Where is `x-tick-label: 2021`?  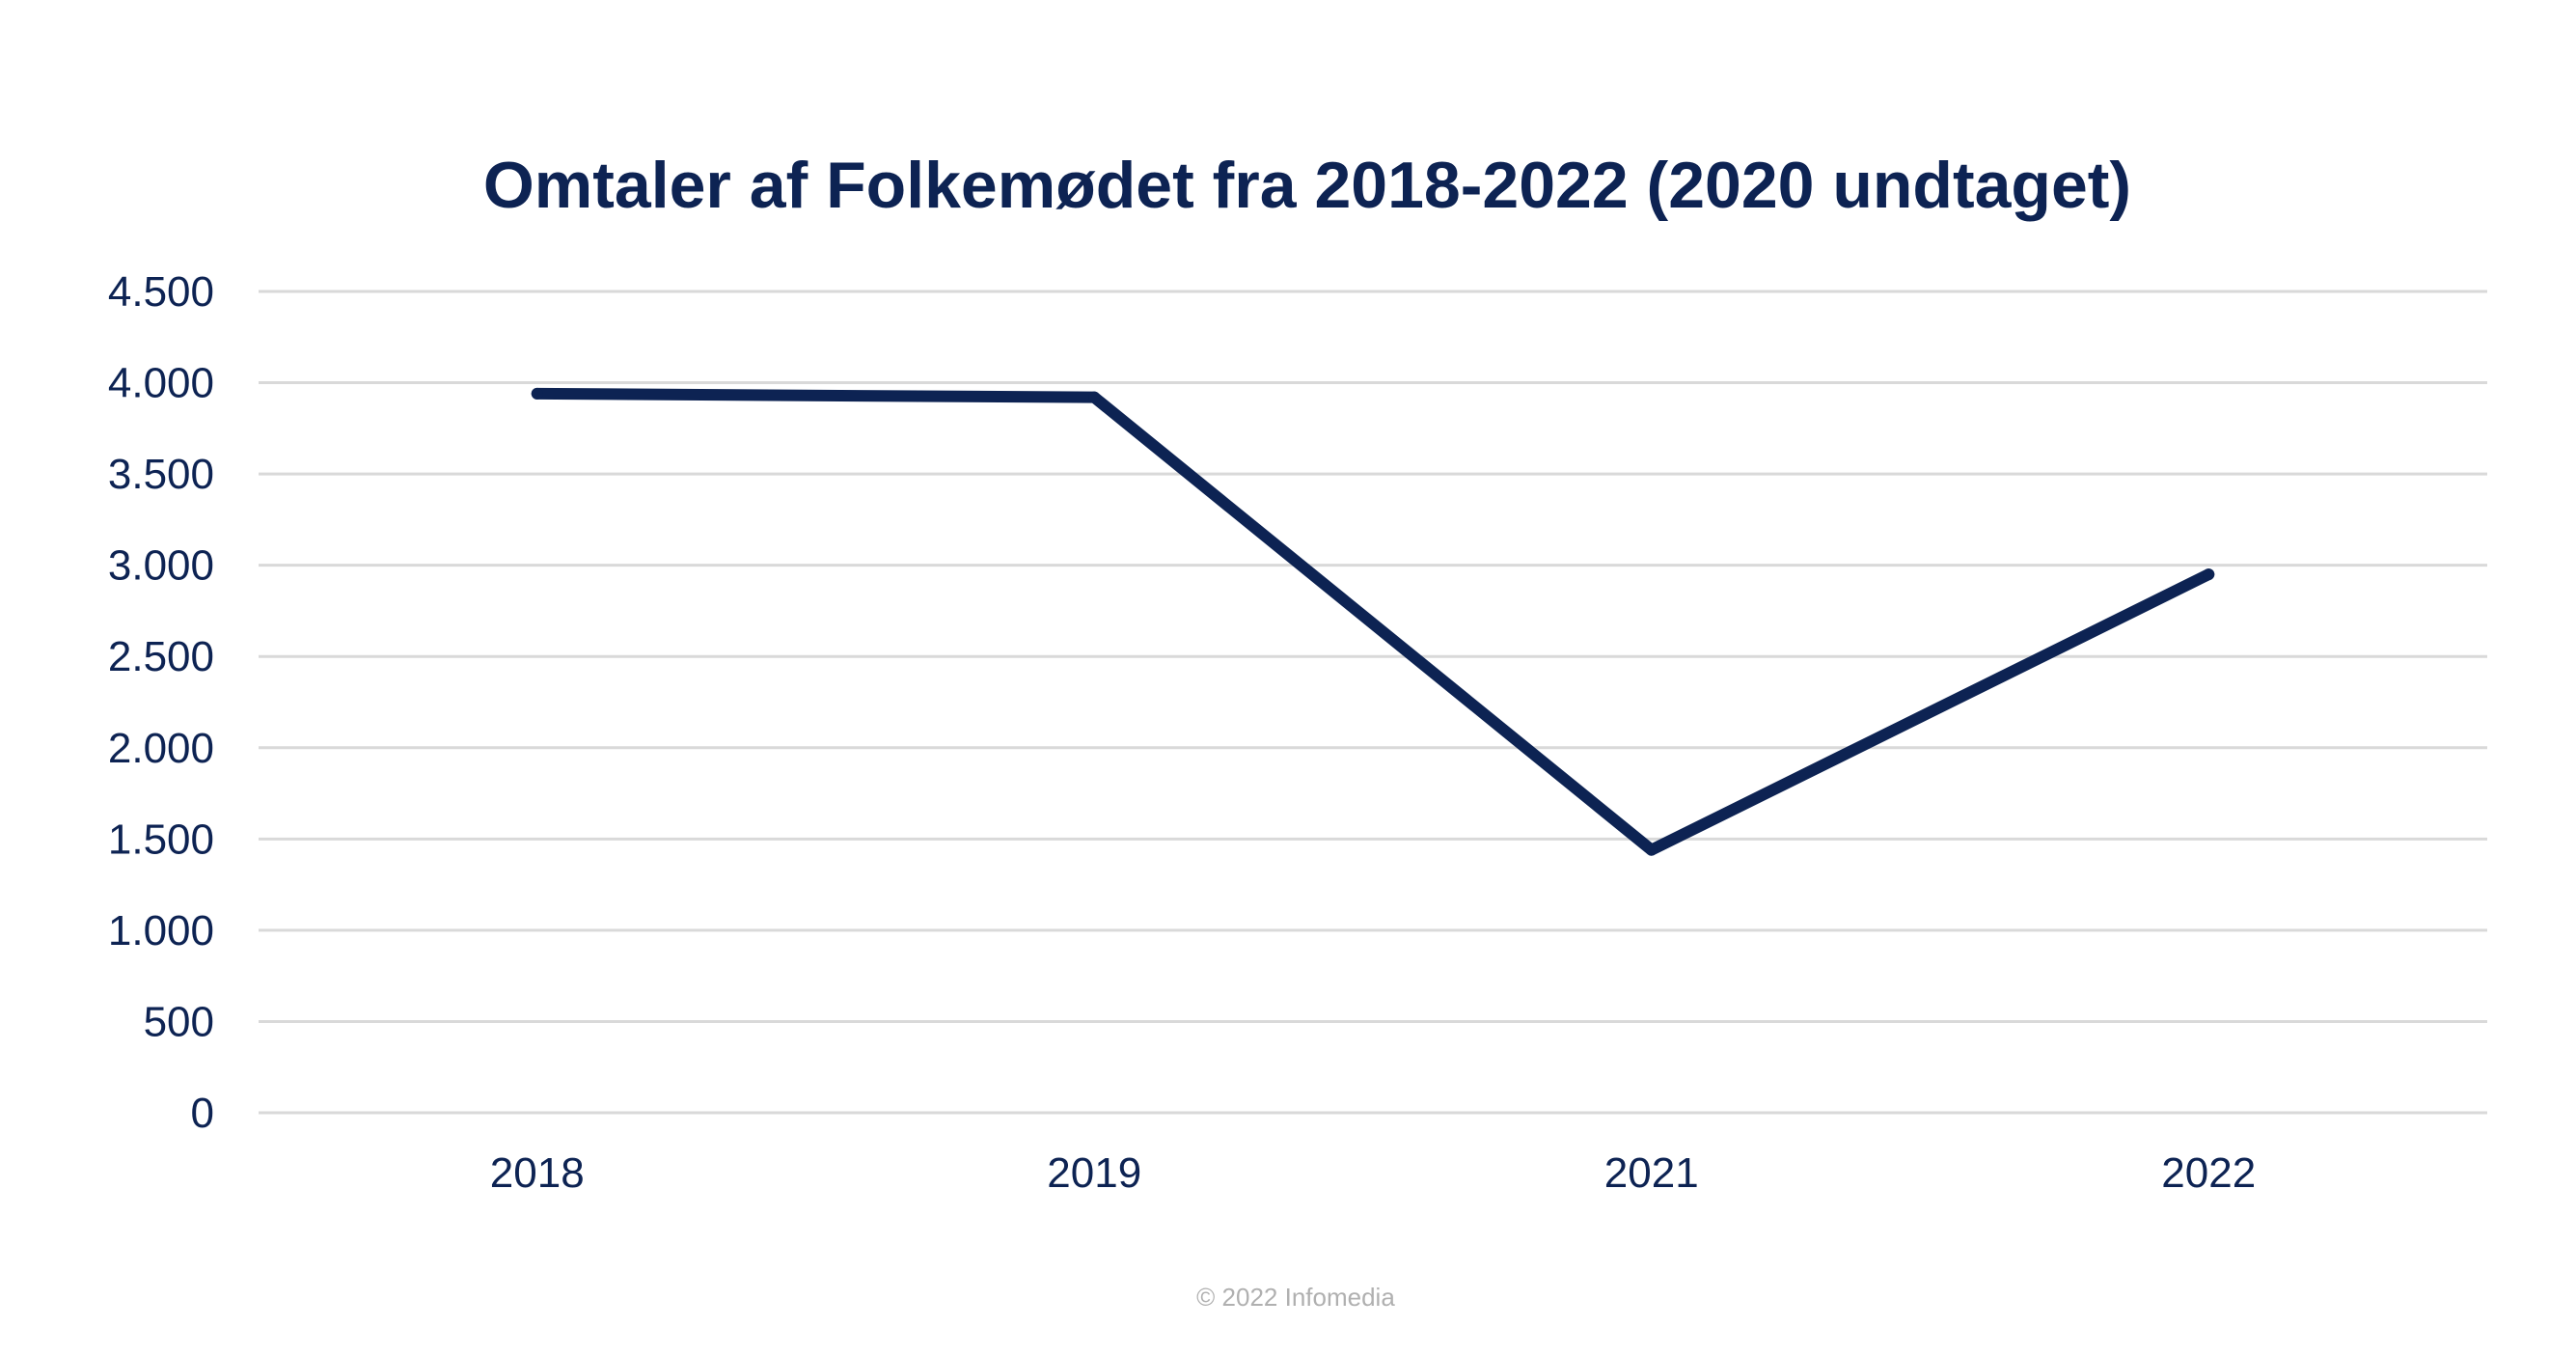 x-tick-label: 2021 is located at coordinates (1652, 1173).